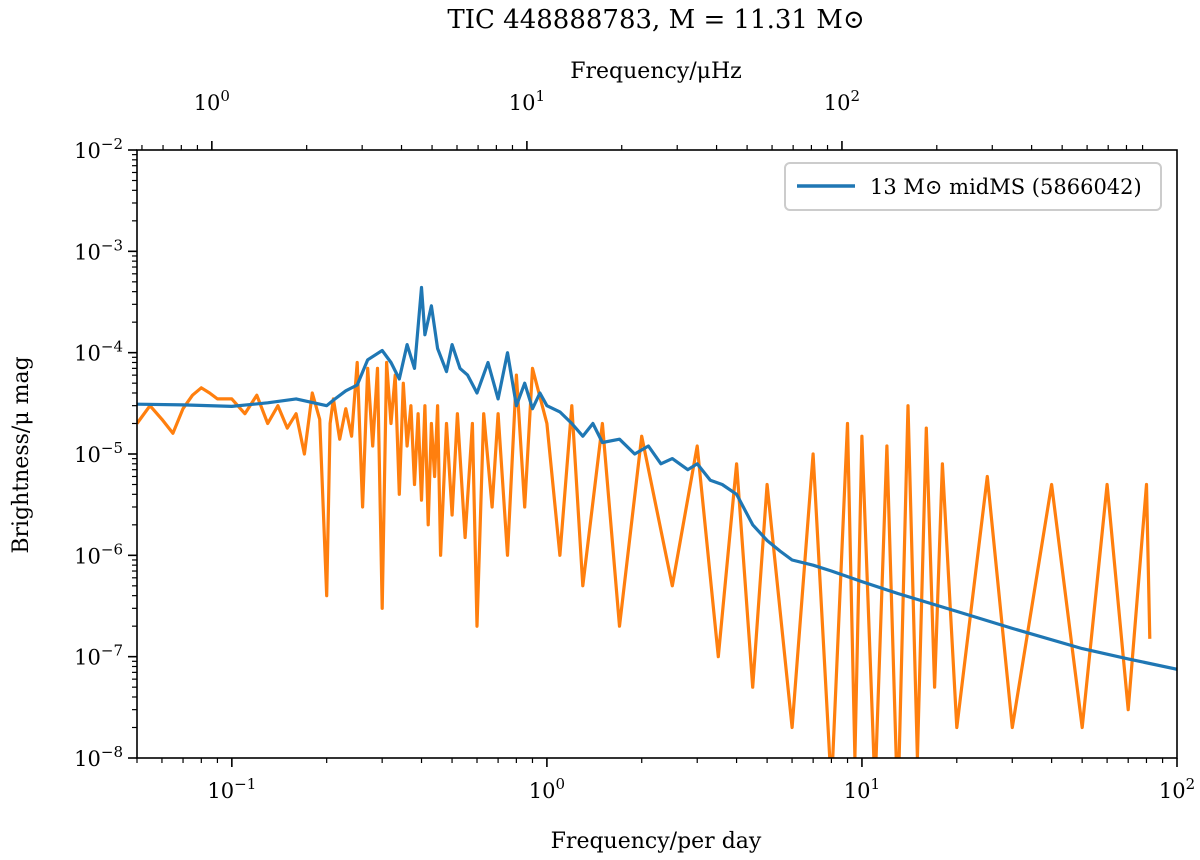 This screenshot has width=1200, height=860. What do you see at coordinates (842, 101) in the screenshot?
I see `top-tick-label: 10²` at bounding box center [842, 101].